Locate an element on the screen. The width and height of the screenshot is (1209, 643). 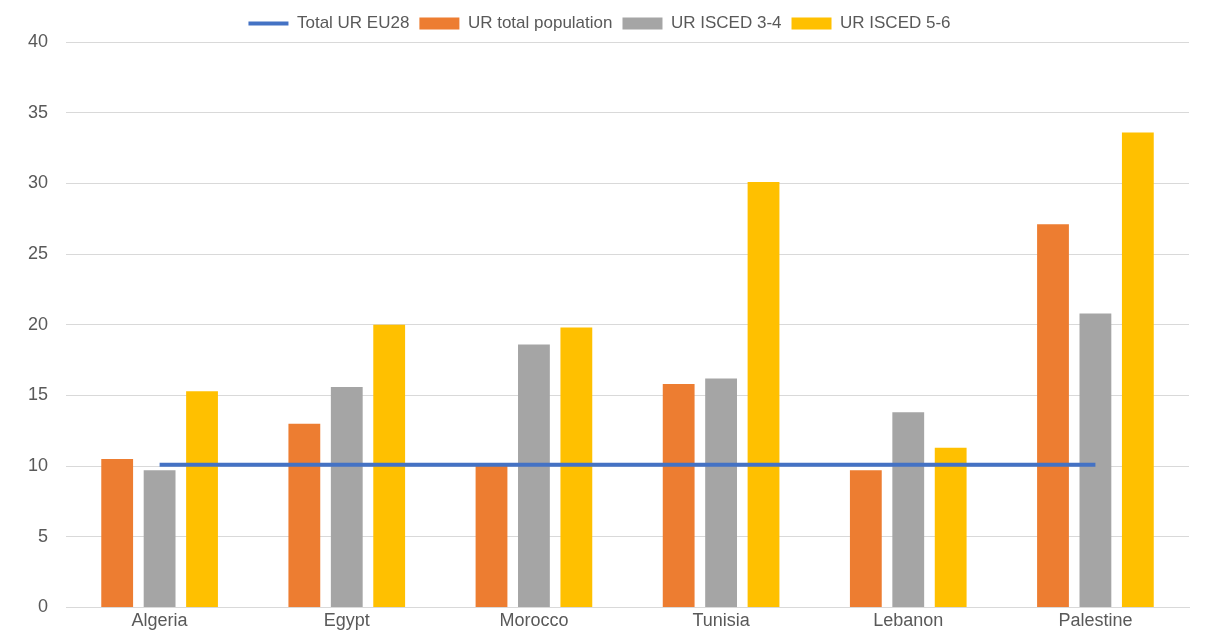
y-tick-label: 40 is located at coordinates (38, 40).